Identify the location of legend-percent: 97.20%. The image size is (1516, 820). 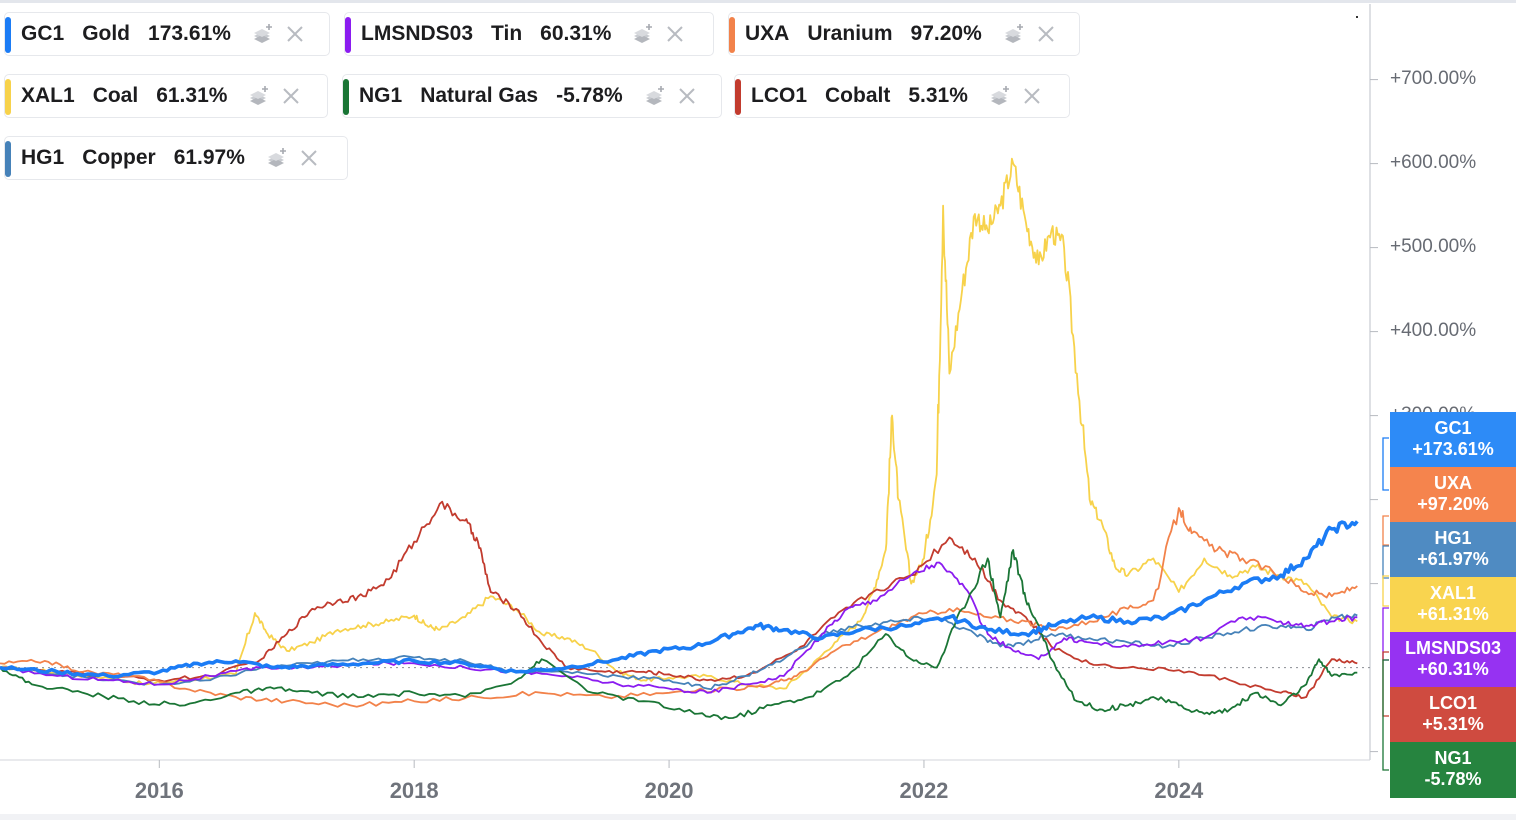
(946, 33).